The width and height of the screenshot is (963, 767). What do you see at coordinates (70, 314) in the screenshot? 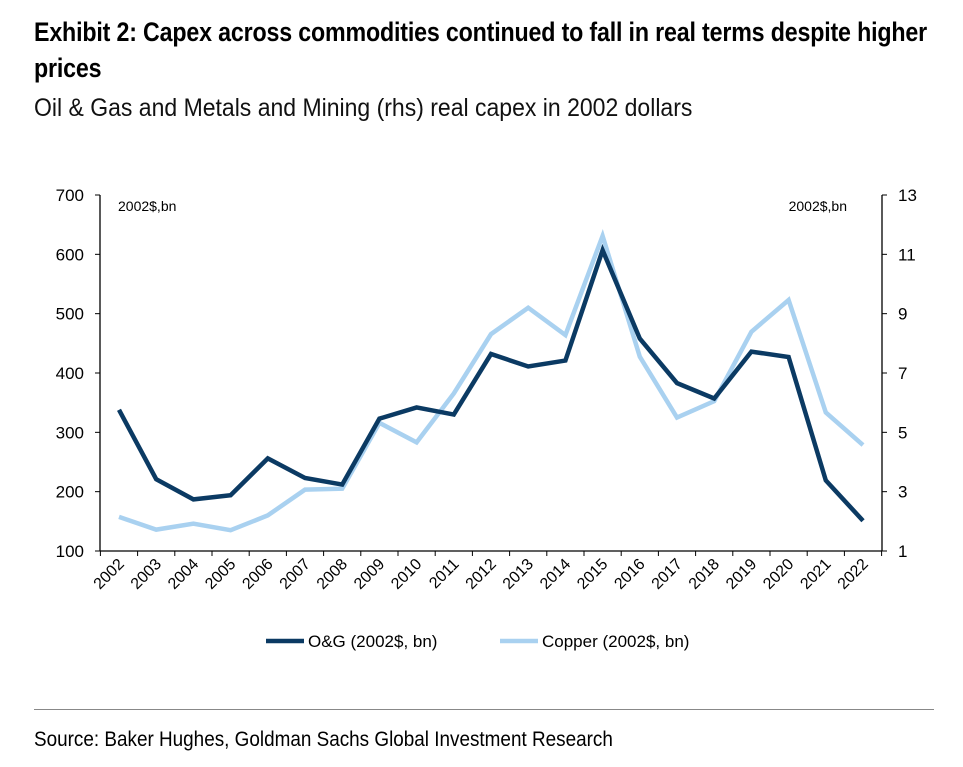
I see `left-tick-label: 500` at bounding box center [70, 314].